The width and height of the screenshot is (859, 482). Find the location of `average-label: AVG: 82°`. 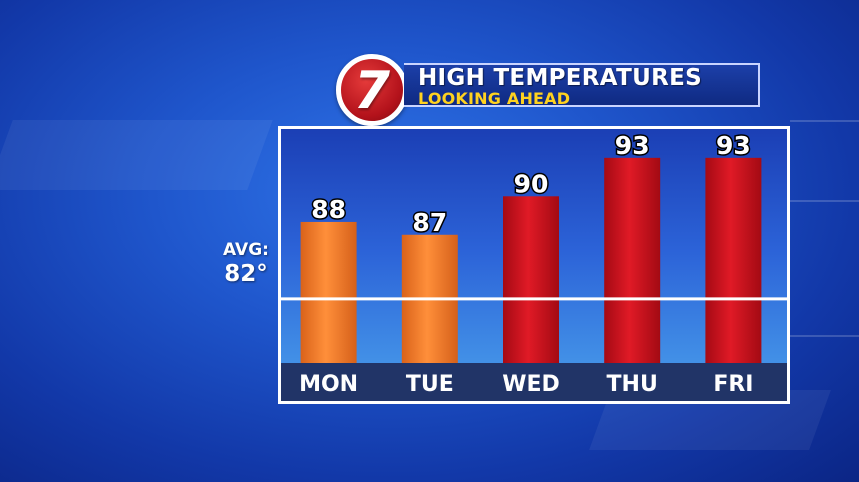

average-label: AVG: 82° is located at coordinates (246, 262).